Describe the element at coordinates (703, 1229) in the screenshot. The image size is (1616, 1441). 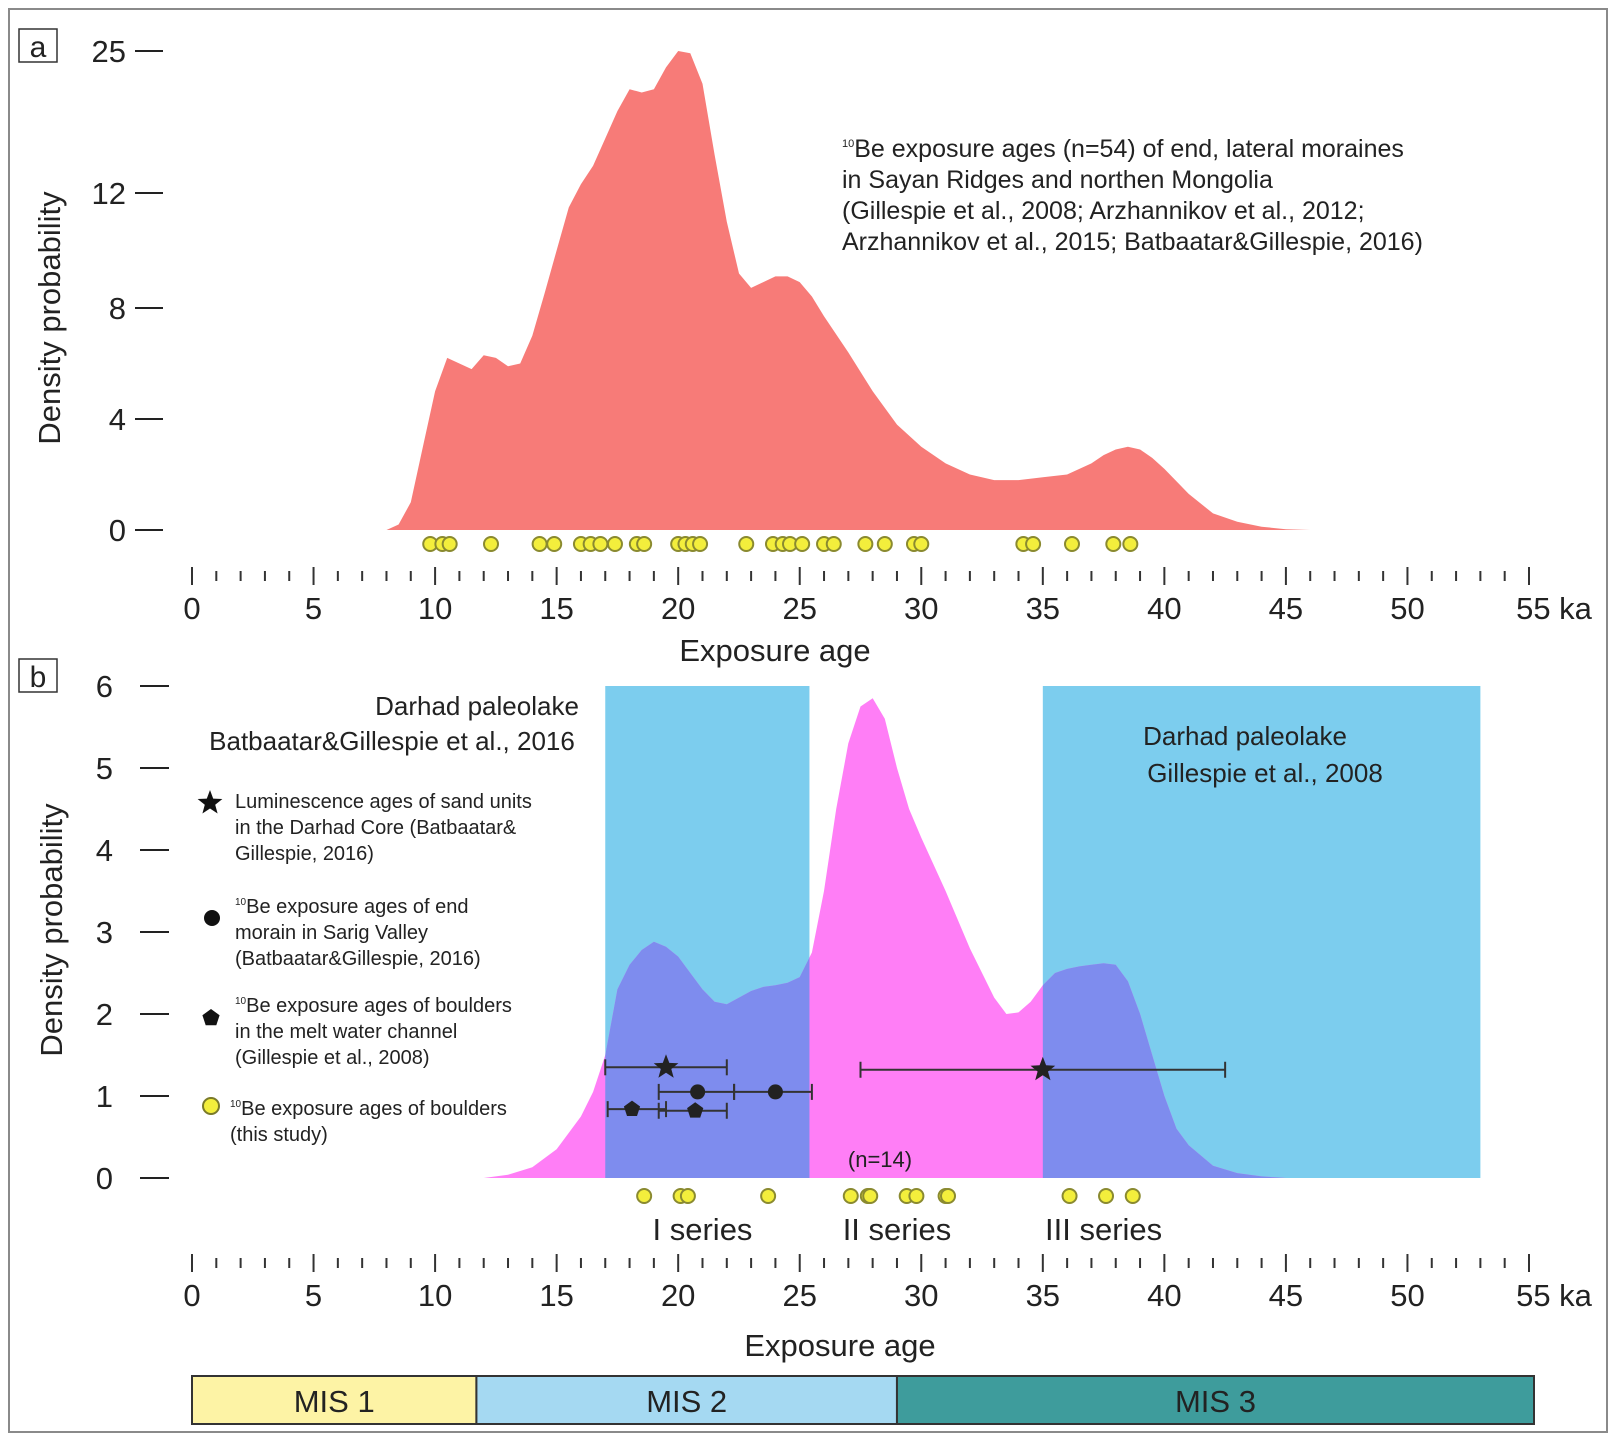
I see `series-label: I series` at that location.